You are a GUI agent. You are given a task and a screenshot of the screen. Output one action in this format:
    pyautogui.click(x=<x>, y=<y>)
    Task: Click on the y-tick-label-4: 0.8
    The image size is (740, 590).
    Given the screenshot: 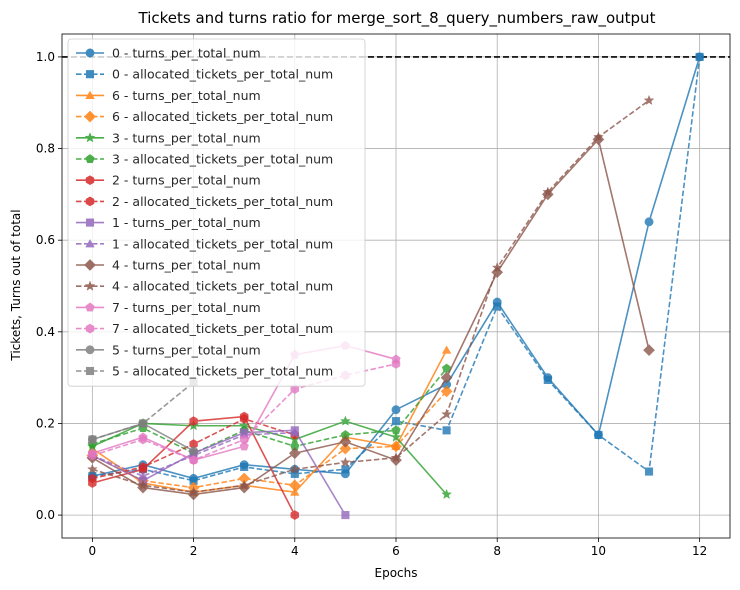 What is the action you would take?
    pyautogui.click(x=45, y=149)
    